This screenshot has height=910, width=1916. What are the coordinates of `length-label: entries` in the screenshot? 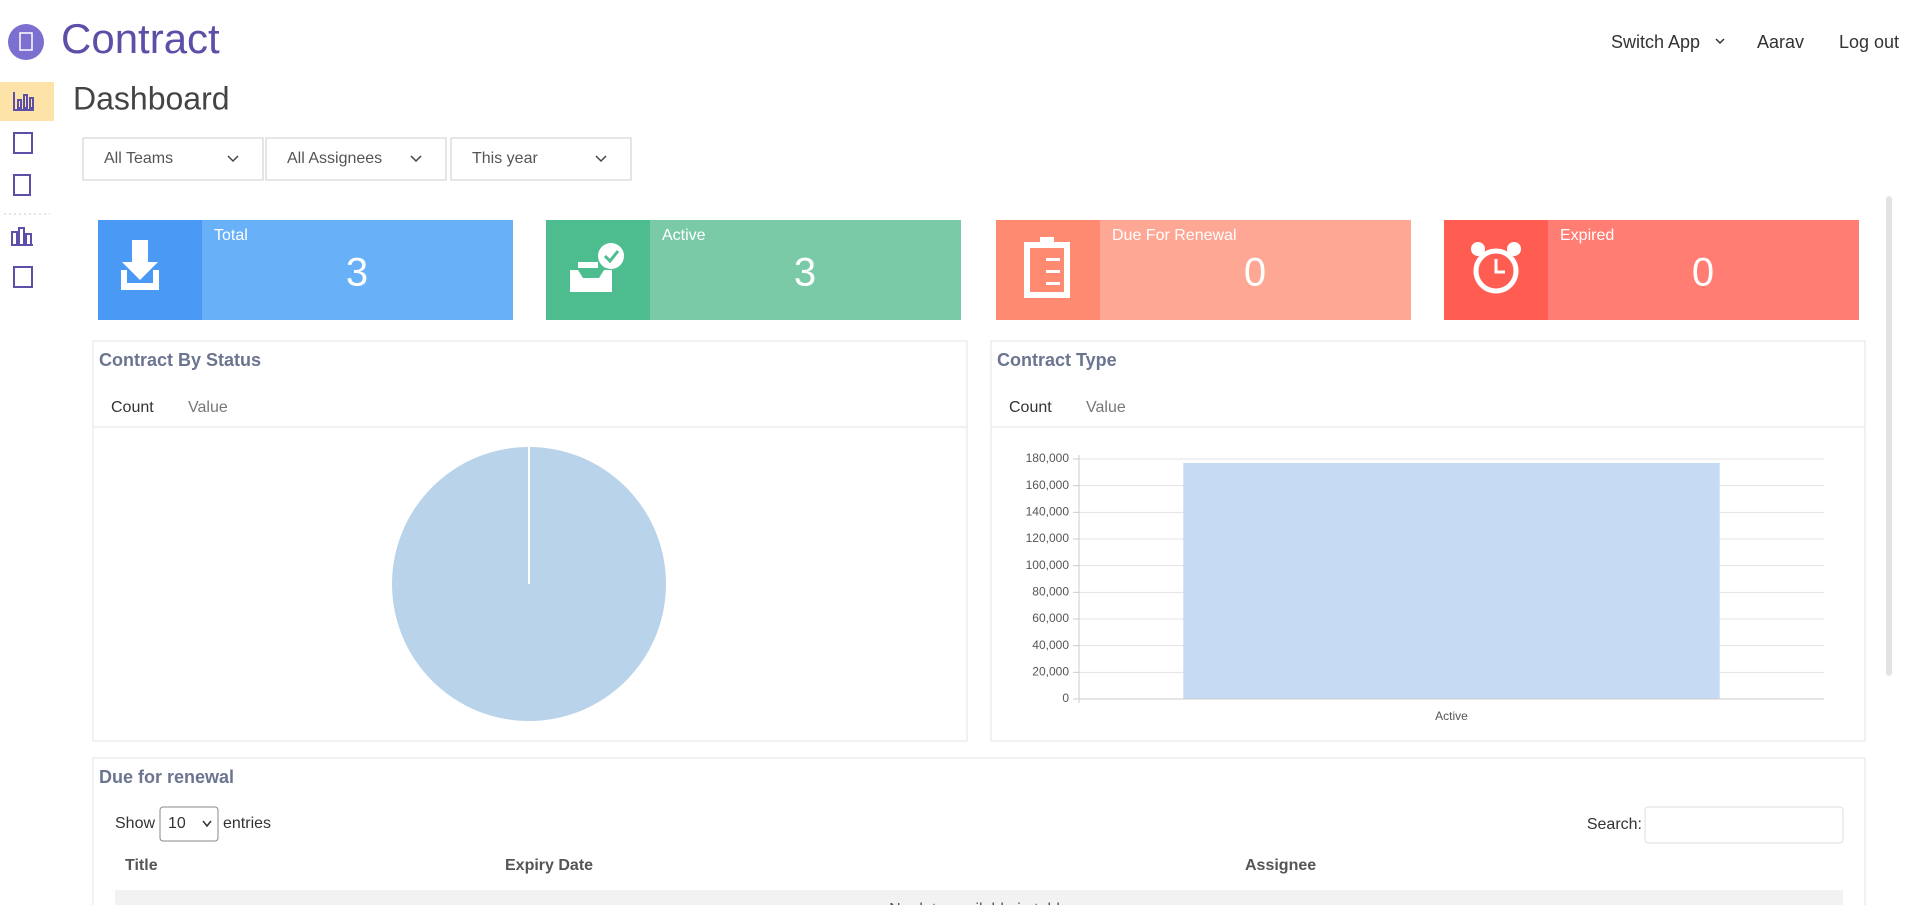 It's located at (247, 823).